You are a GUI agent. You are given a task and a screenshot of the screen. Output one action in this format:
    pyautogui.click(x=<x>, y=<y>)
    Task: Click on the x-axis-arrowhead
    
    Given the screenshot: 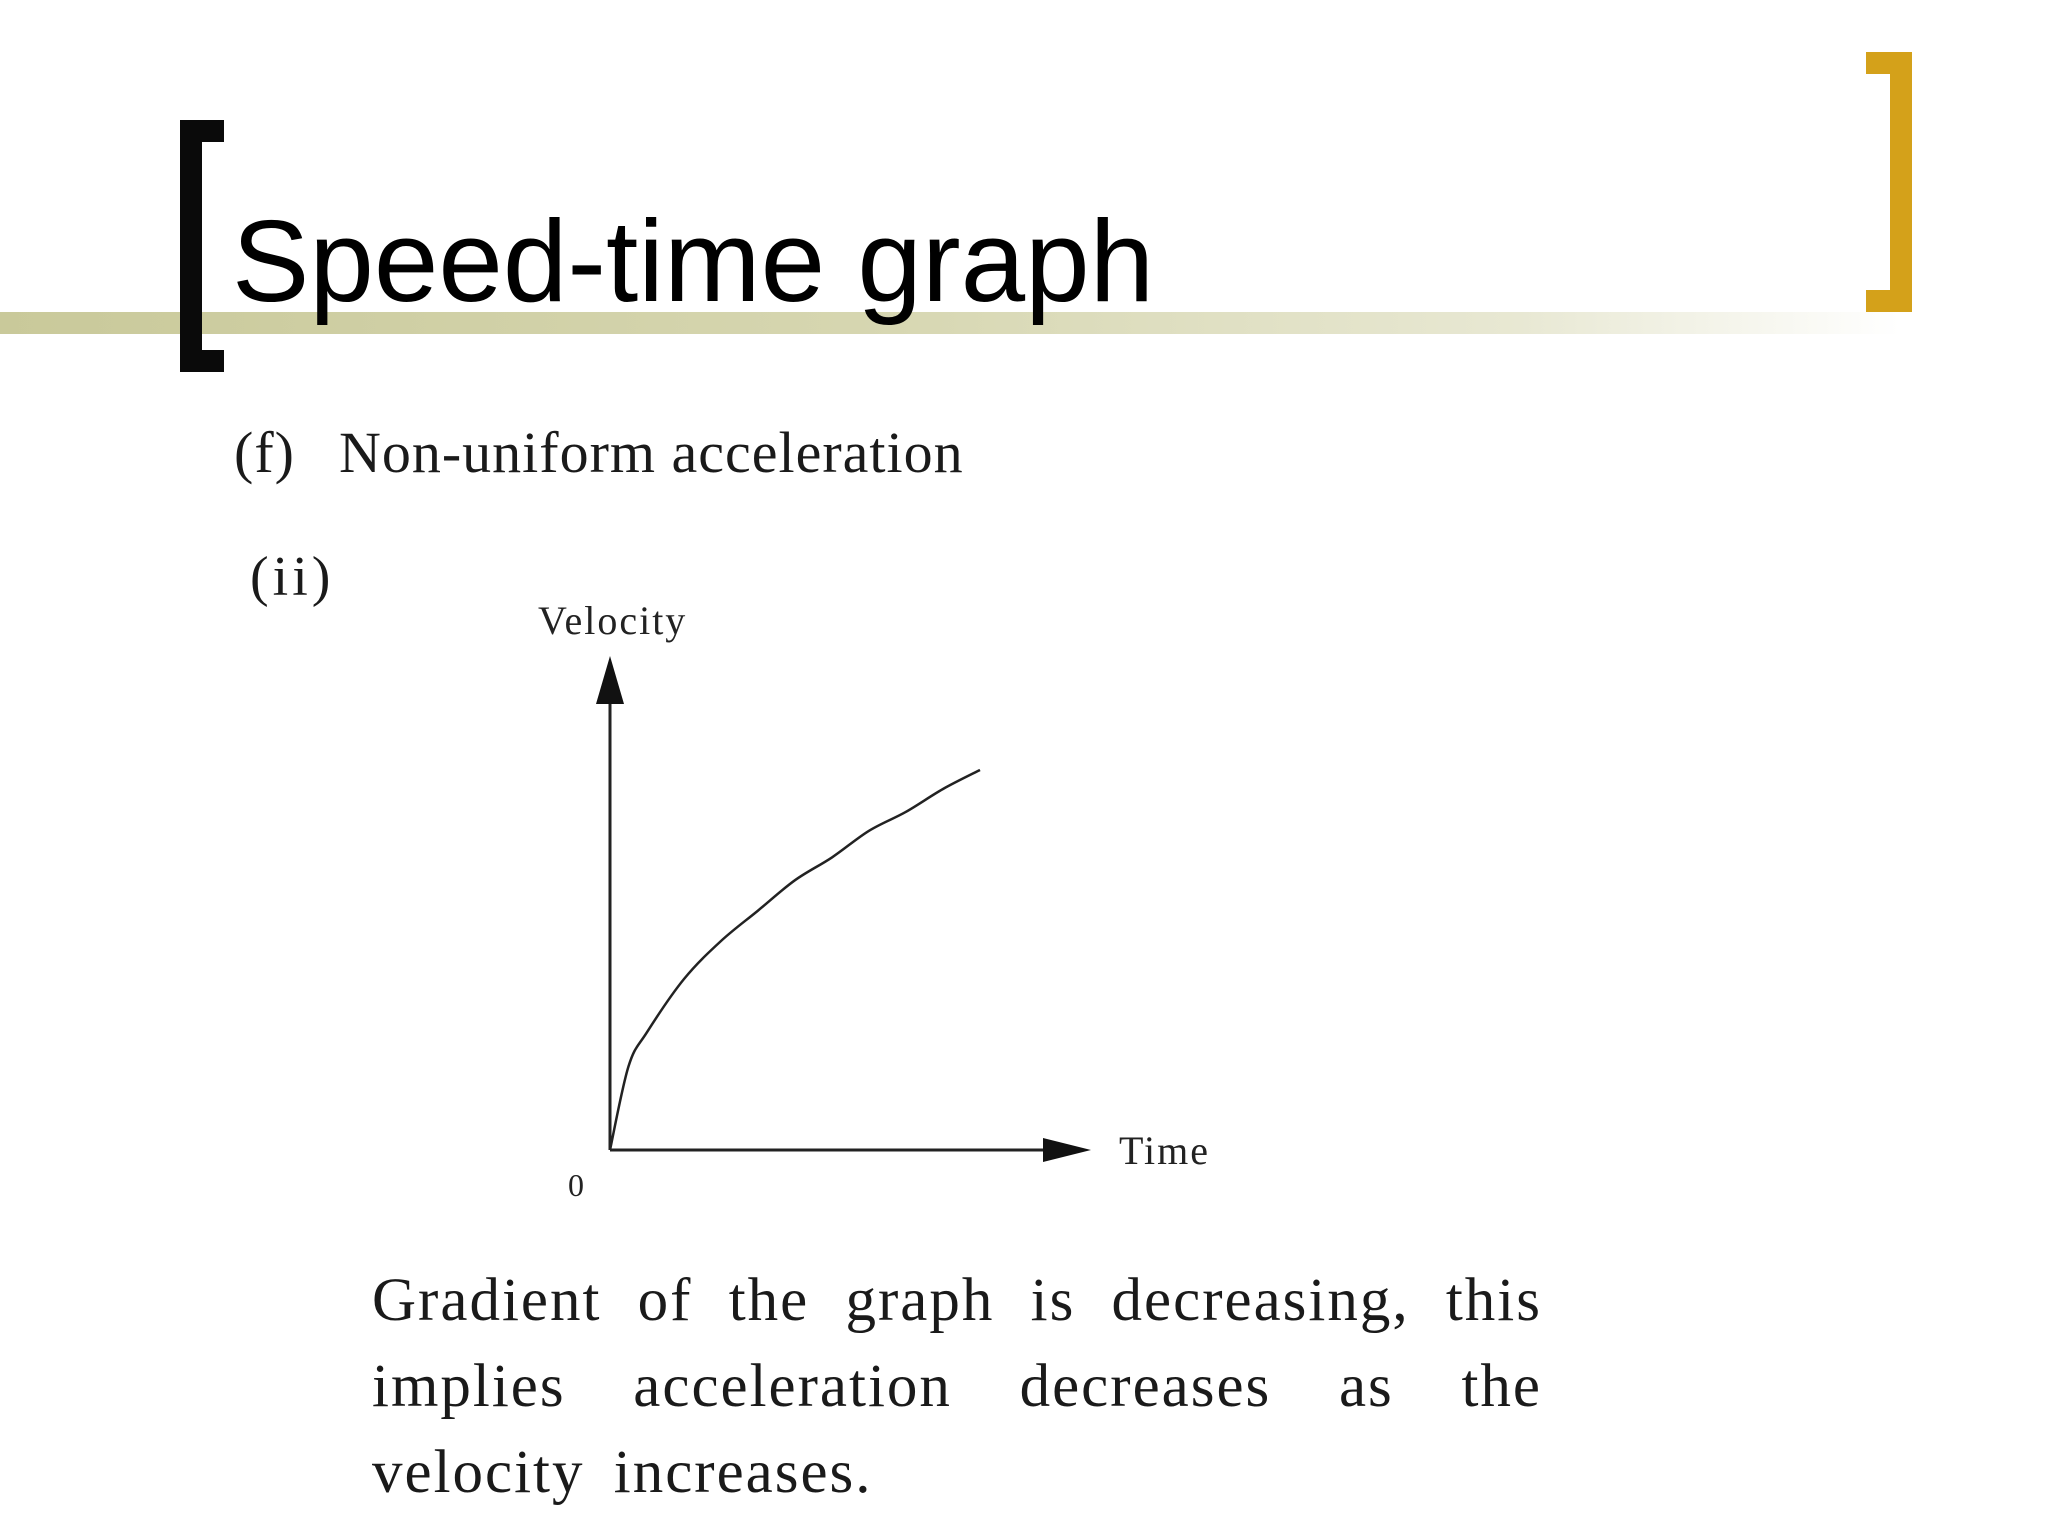 What is the action you would take?
    pyautogui.click(x=1067, y=1150)
    